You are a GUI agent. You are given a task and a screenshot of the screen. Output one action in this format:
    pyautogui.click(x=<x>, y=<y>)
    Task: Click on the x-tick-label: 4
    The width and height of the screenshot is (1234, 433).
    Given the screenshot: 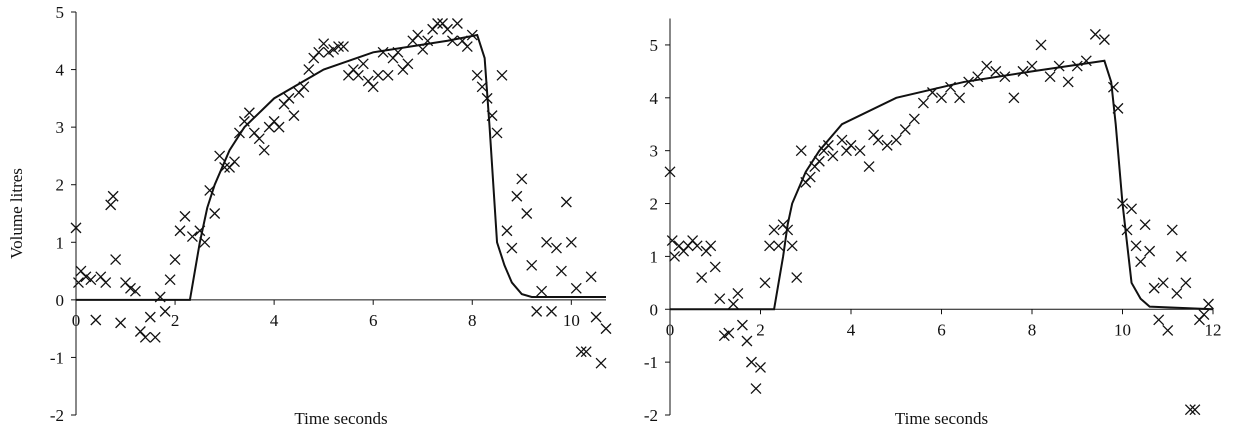 What is the action you would take?
    pyautogui.click(x=851, y=329)
    